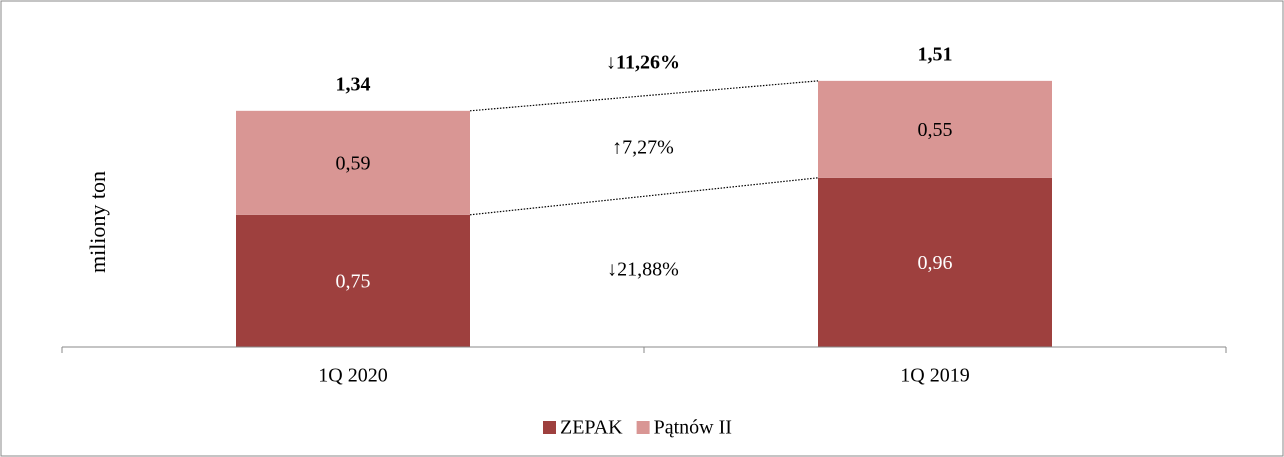 The height and width of the screenshot is (457, 1284). What do you see at coordinates (352, 376) in the screenshot?
I see `x-tick-label: 1Q 2020` at bounding box center [352, 376].